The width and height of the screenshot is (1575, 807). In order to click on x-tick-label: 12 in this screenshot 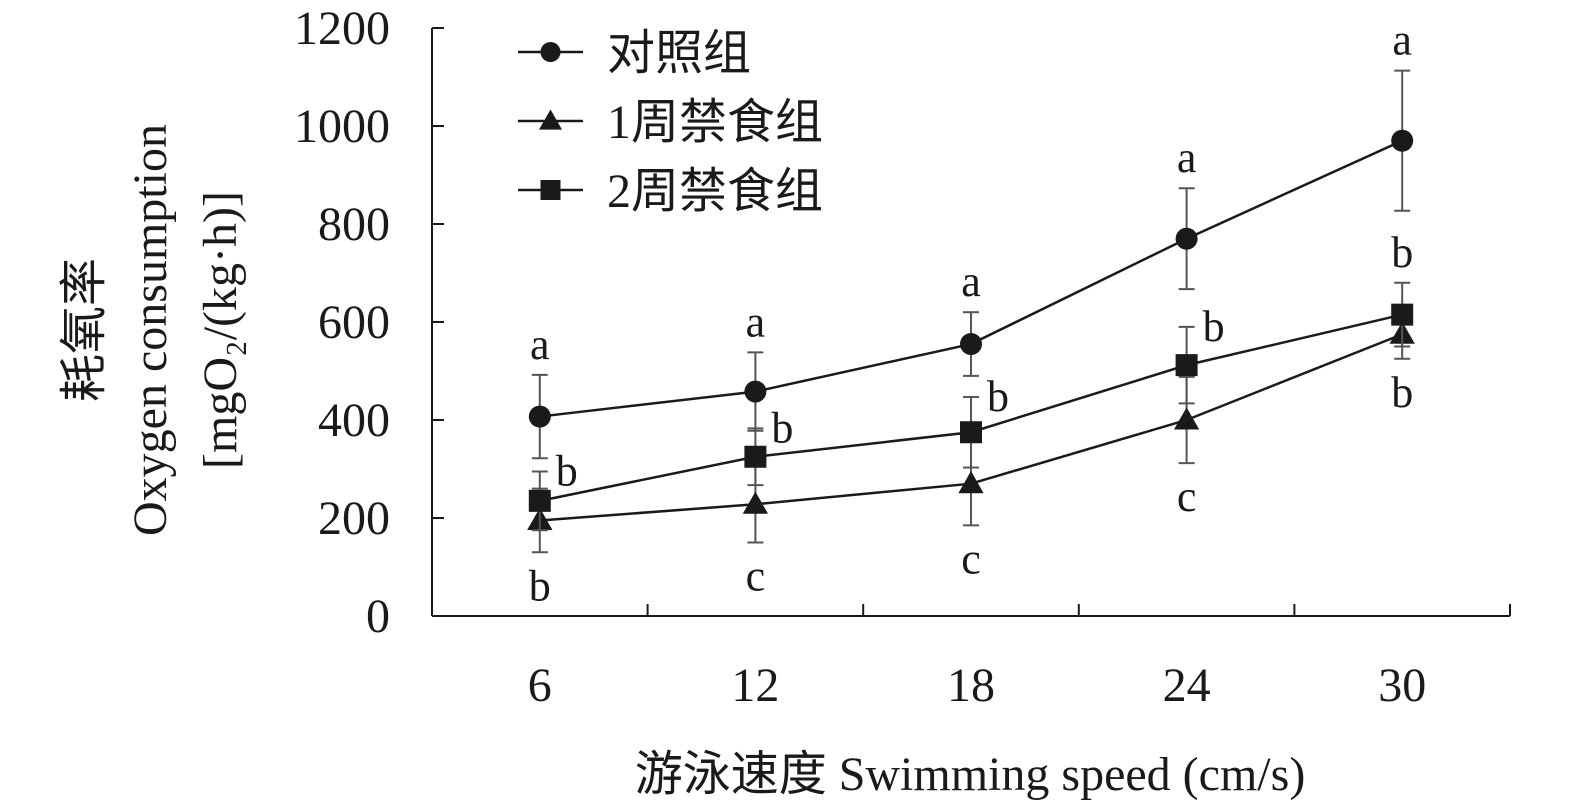, I will do `click(755, 685)`.